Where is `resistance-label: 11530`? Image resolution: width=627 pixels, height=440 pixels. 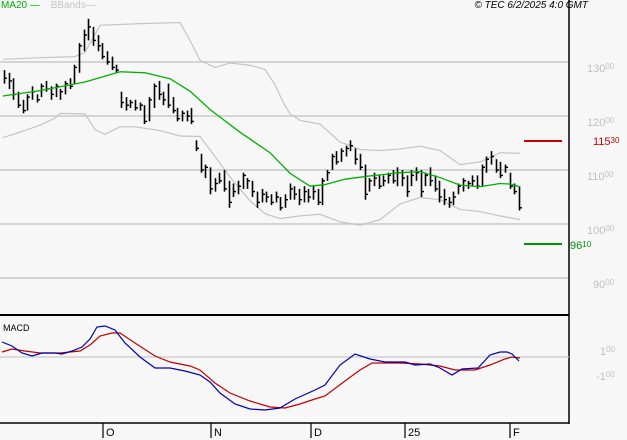 resistance-label: 11530 is located at coordinates (606, 142).